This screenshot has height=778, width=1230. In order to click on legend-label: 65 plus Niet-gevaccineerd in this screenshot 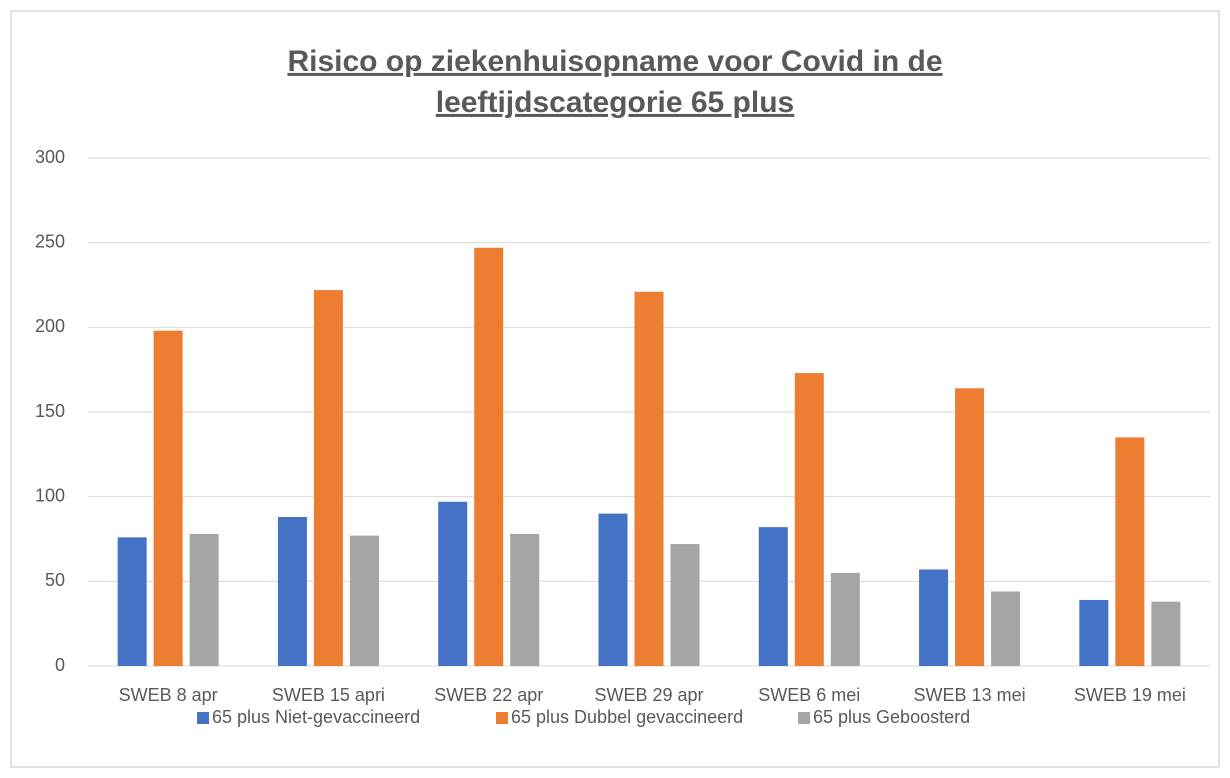, I will do `click(316, 717)`.